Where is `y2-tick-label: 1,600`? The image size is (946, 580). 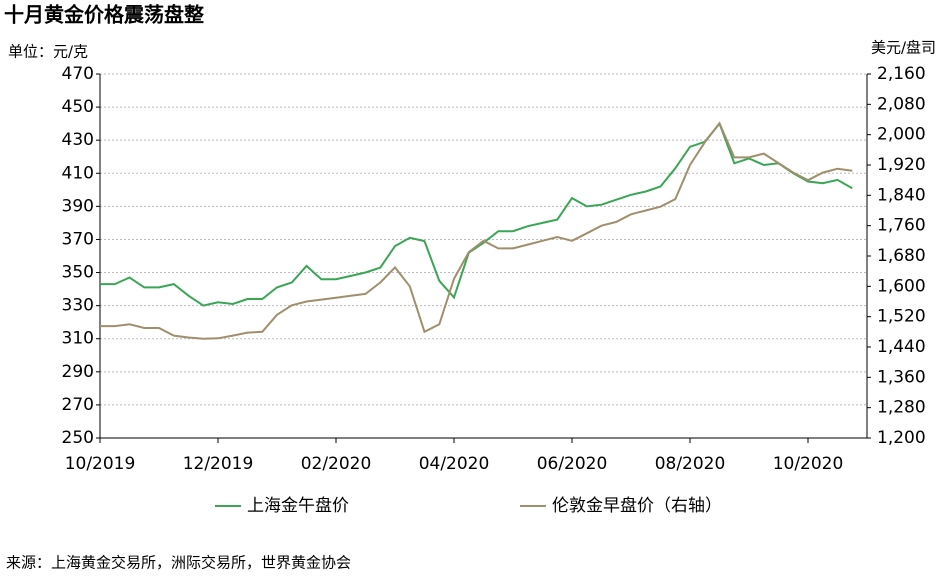 y2-tick-label: 1,600 is located at coordinates (901, 286).